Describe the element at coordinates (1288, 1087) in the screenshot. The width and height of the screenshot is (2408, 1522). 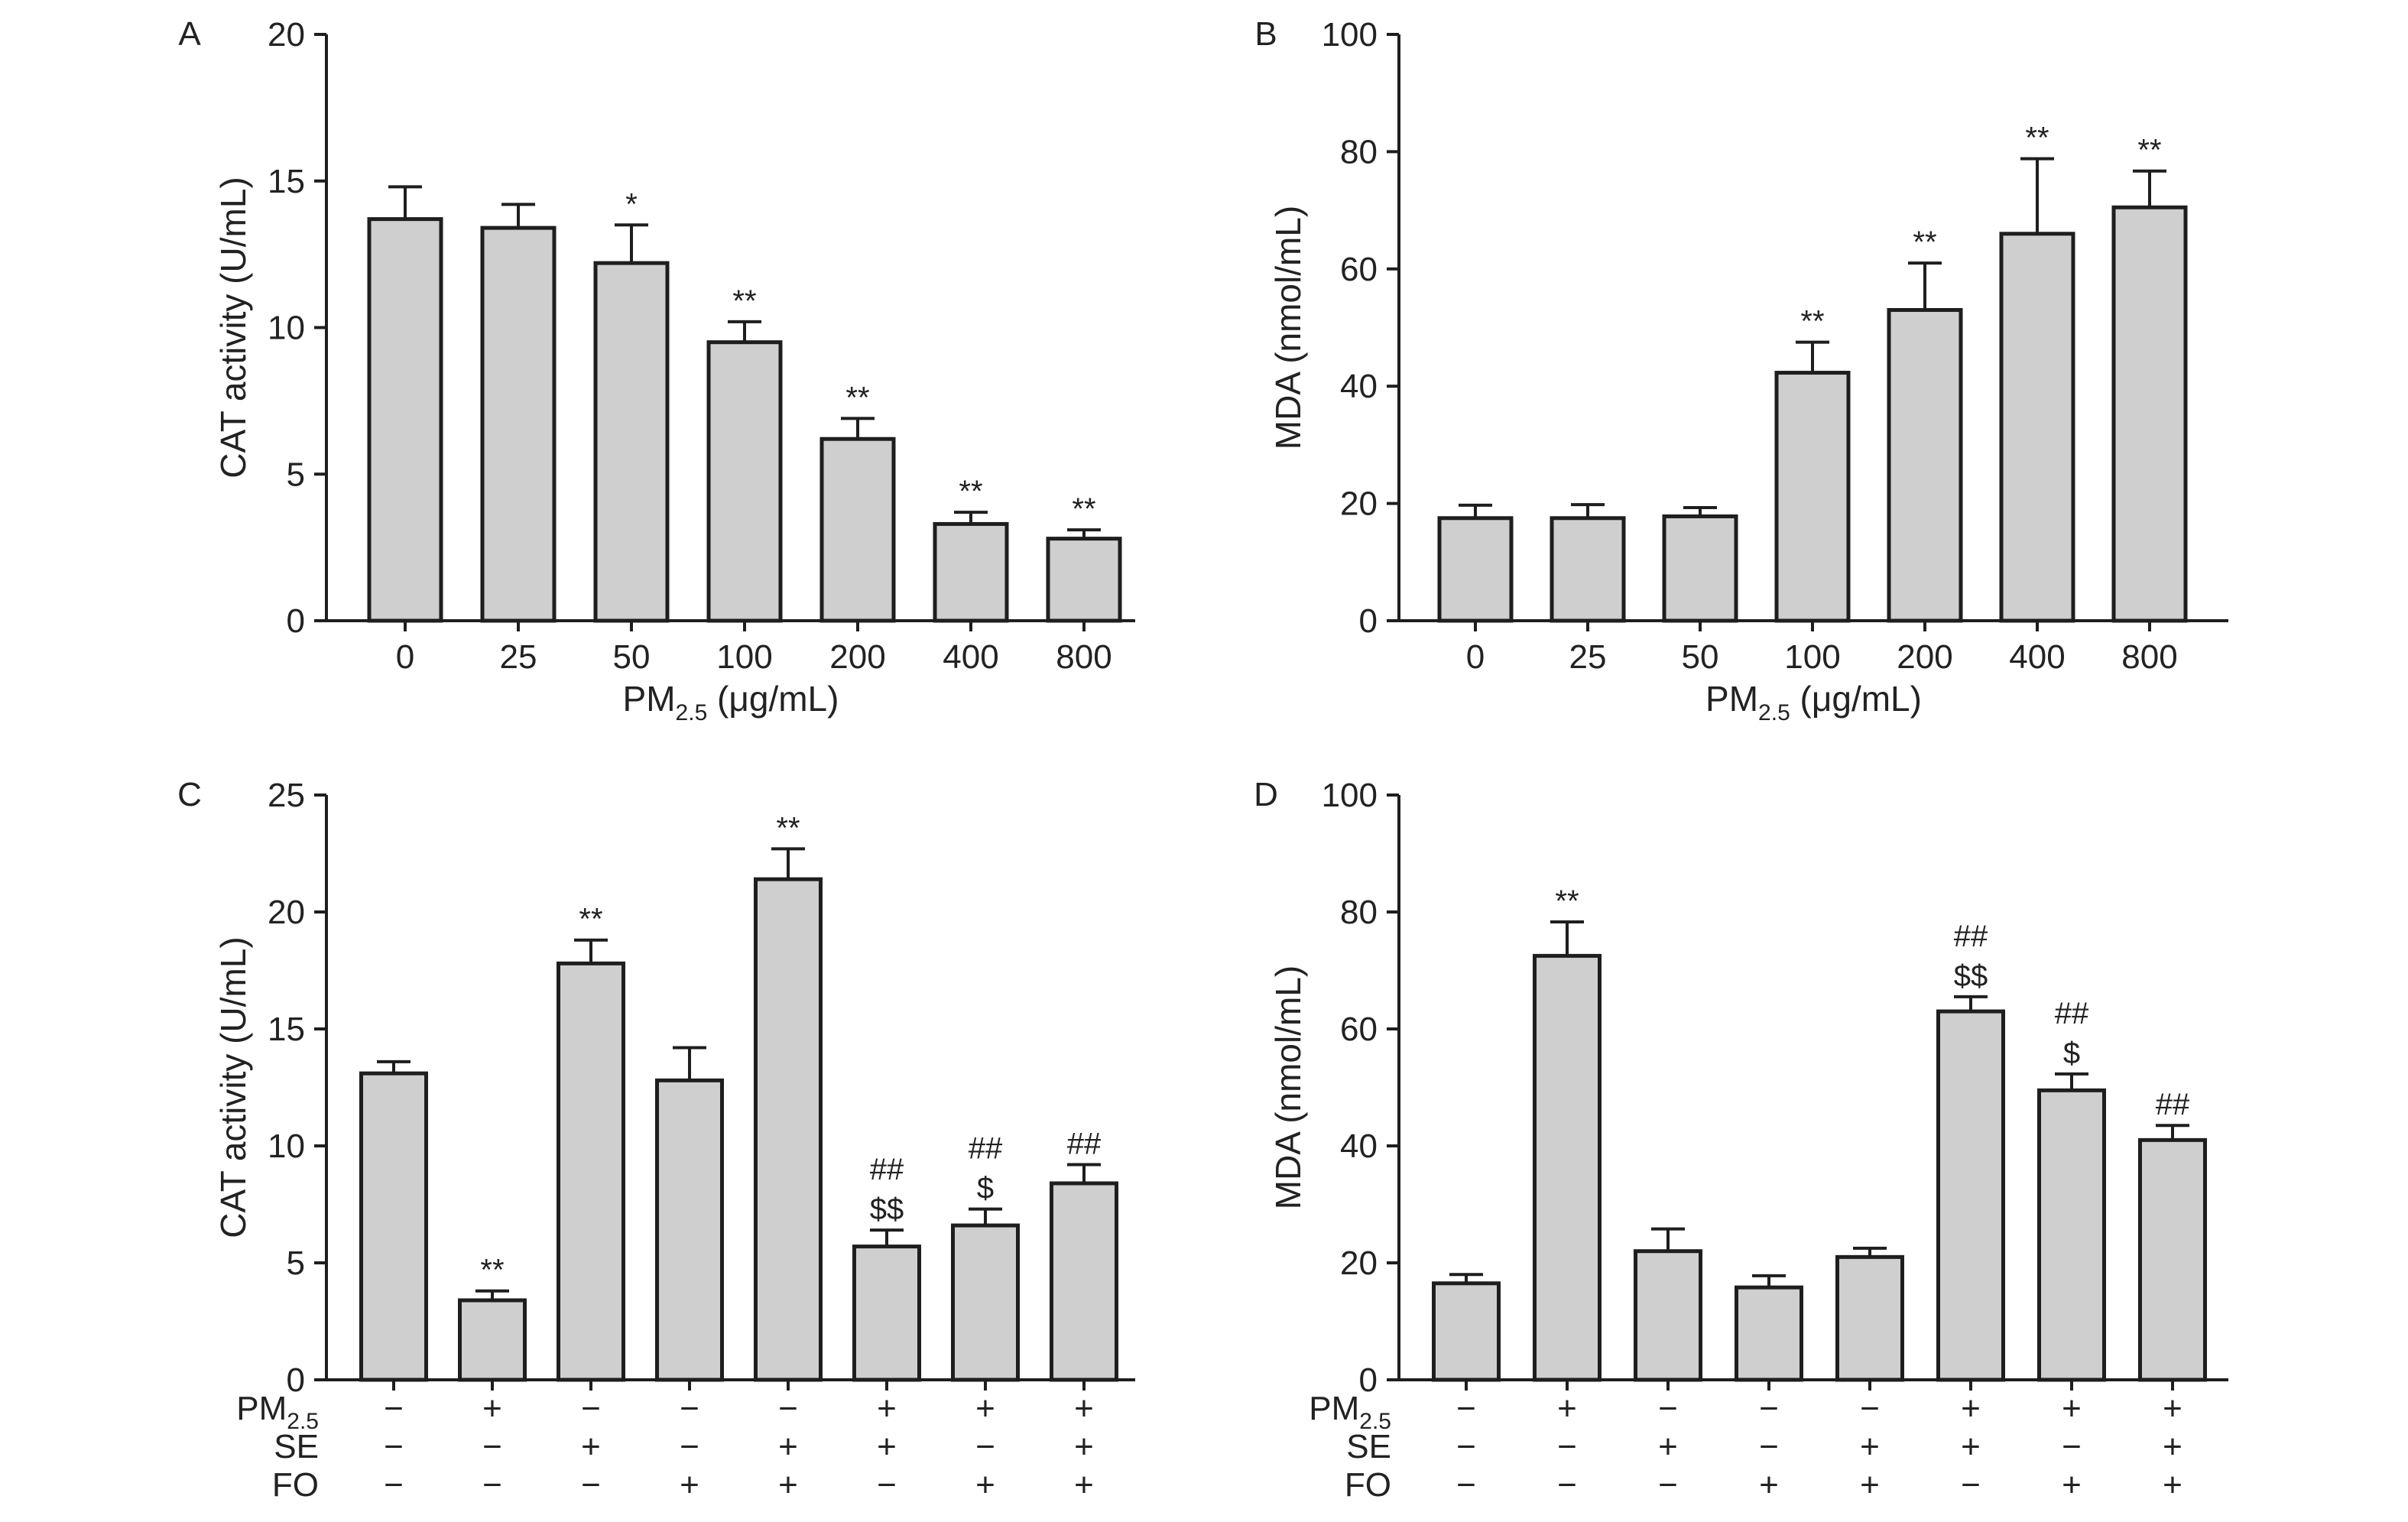
I see `y-axis-label: MDA (nmol/mL)` at that location.